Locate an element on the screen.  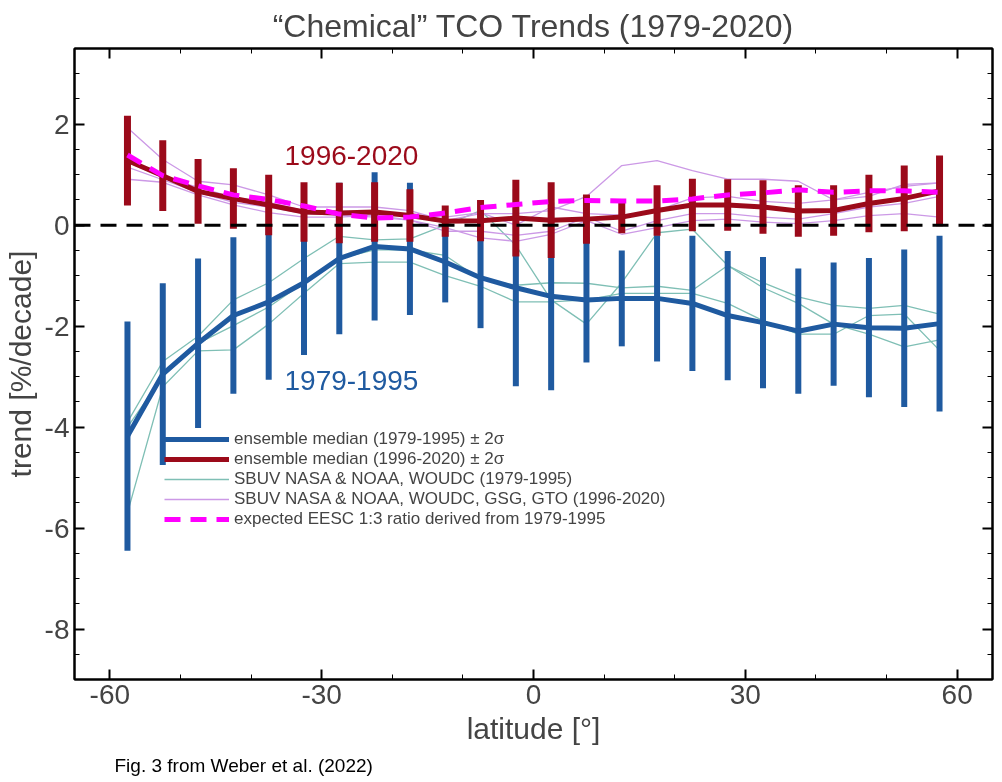
legend-label: ensemble median (1996-2020) ± 2σ is located at coordinates (369, 459).